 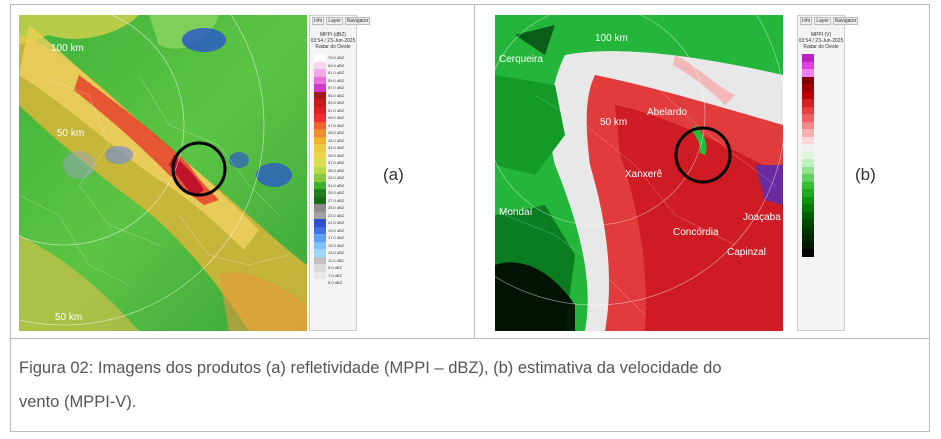 What do you see at coordinates (334, 200) in the screenshot?
I see `scale-row: 27.0 dBZ` at bounding box center [334, 200].